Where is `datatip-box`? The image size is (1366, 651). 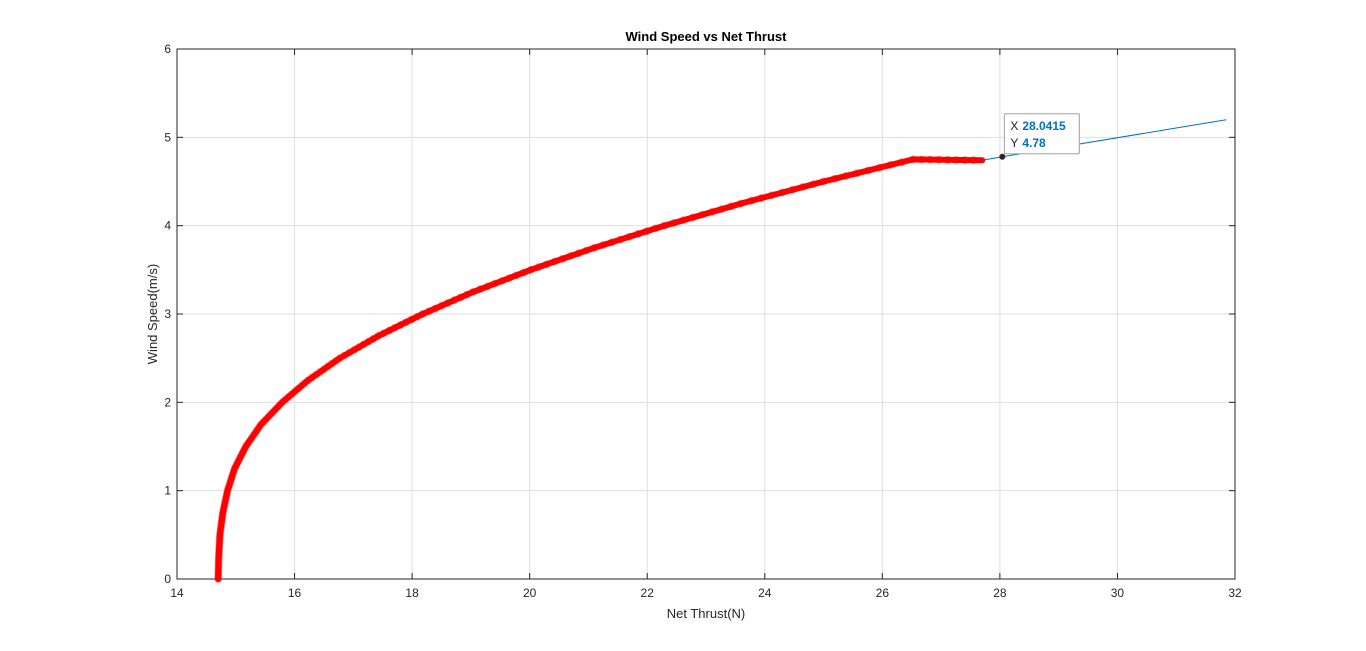
datatip-box is located at coordinates (1041, 134).